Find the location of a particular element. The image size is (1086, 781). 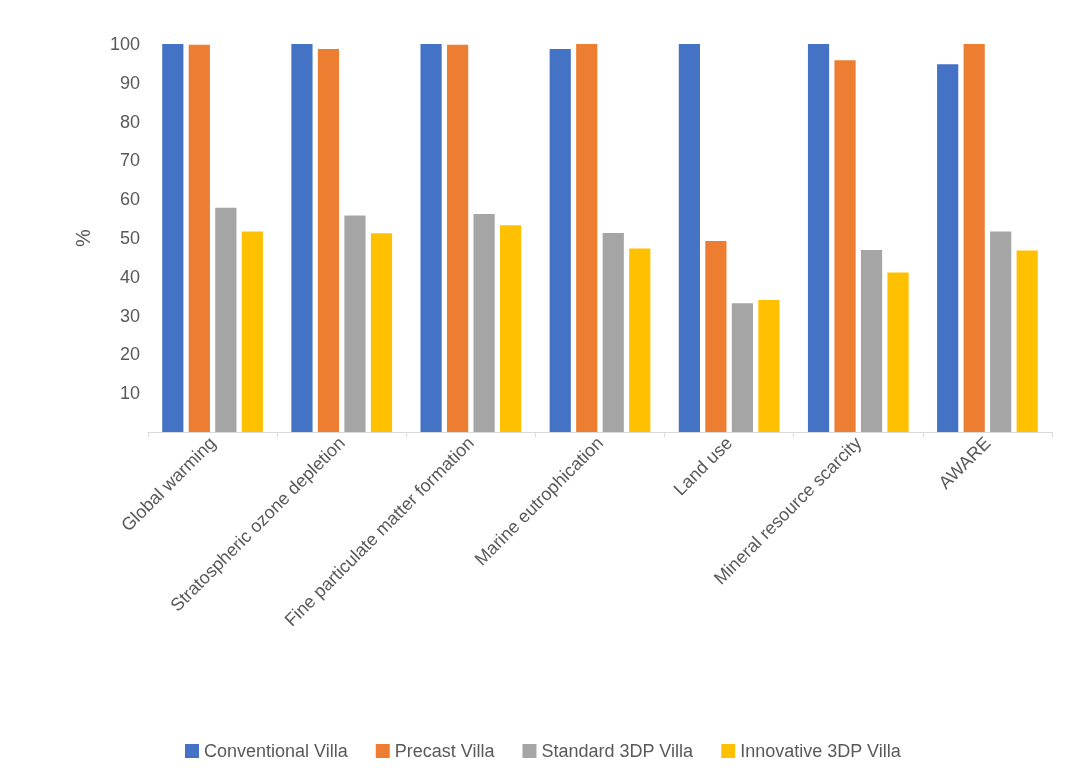

y-axis-title: % is located at coordinates (83, 237).